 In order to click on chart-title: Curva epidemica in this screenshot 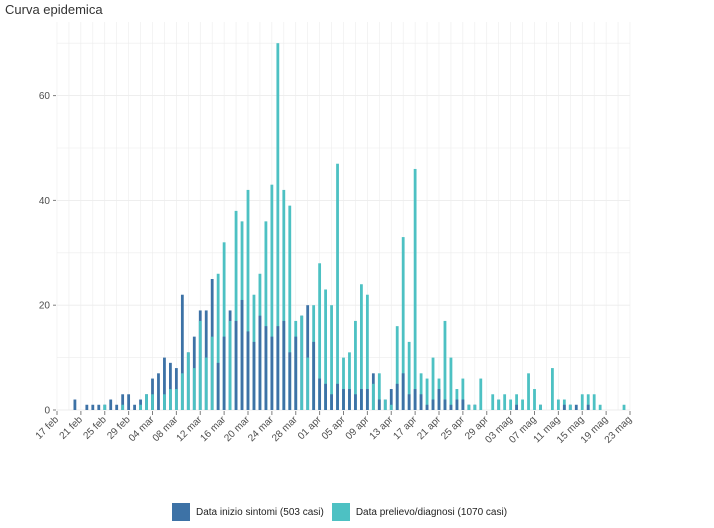, I will do `click(54, 9)`.